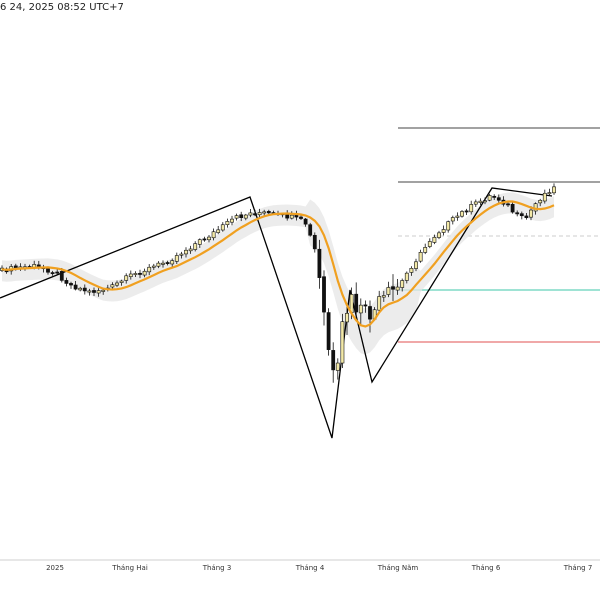 The image size is (600, 600). What do you see at coordinates (398, 568) in the screenshot?
I see `x-tick-label-4: Tháng Năm` at bounding box center [398, 568].